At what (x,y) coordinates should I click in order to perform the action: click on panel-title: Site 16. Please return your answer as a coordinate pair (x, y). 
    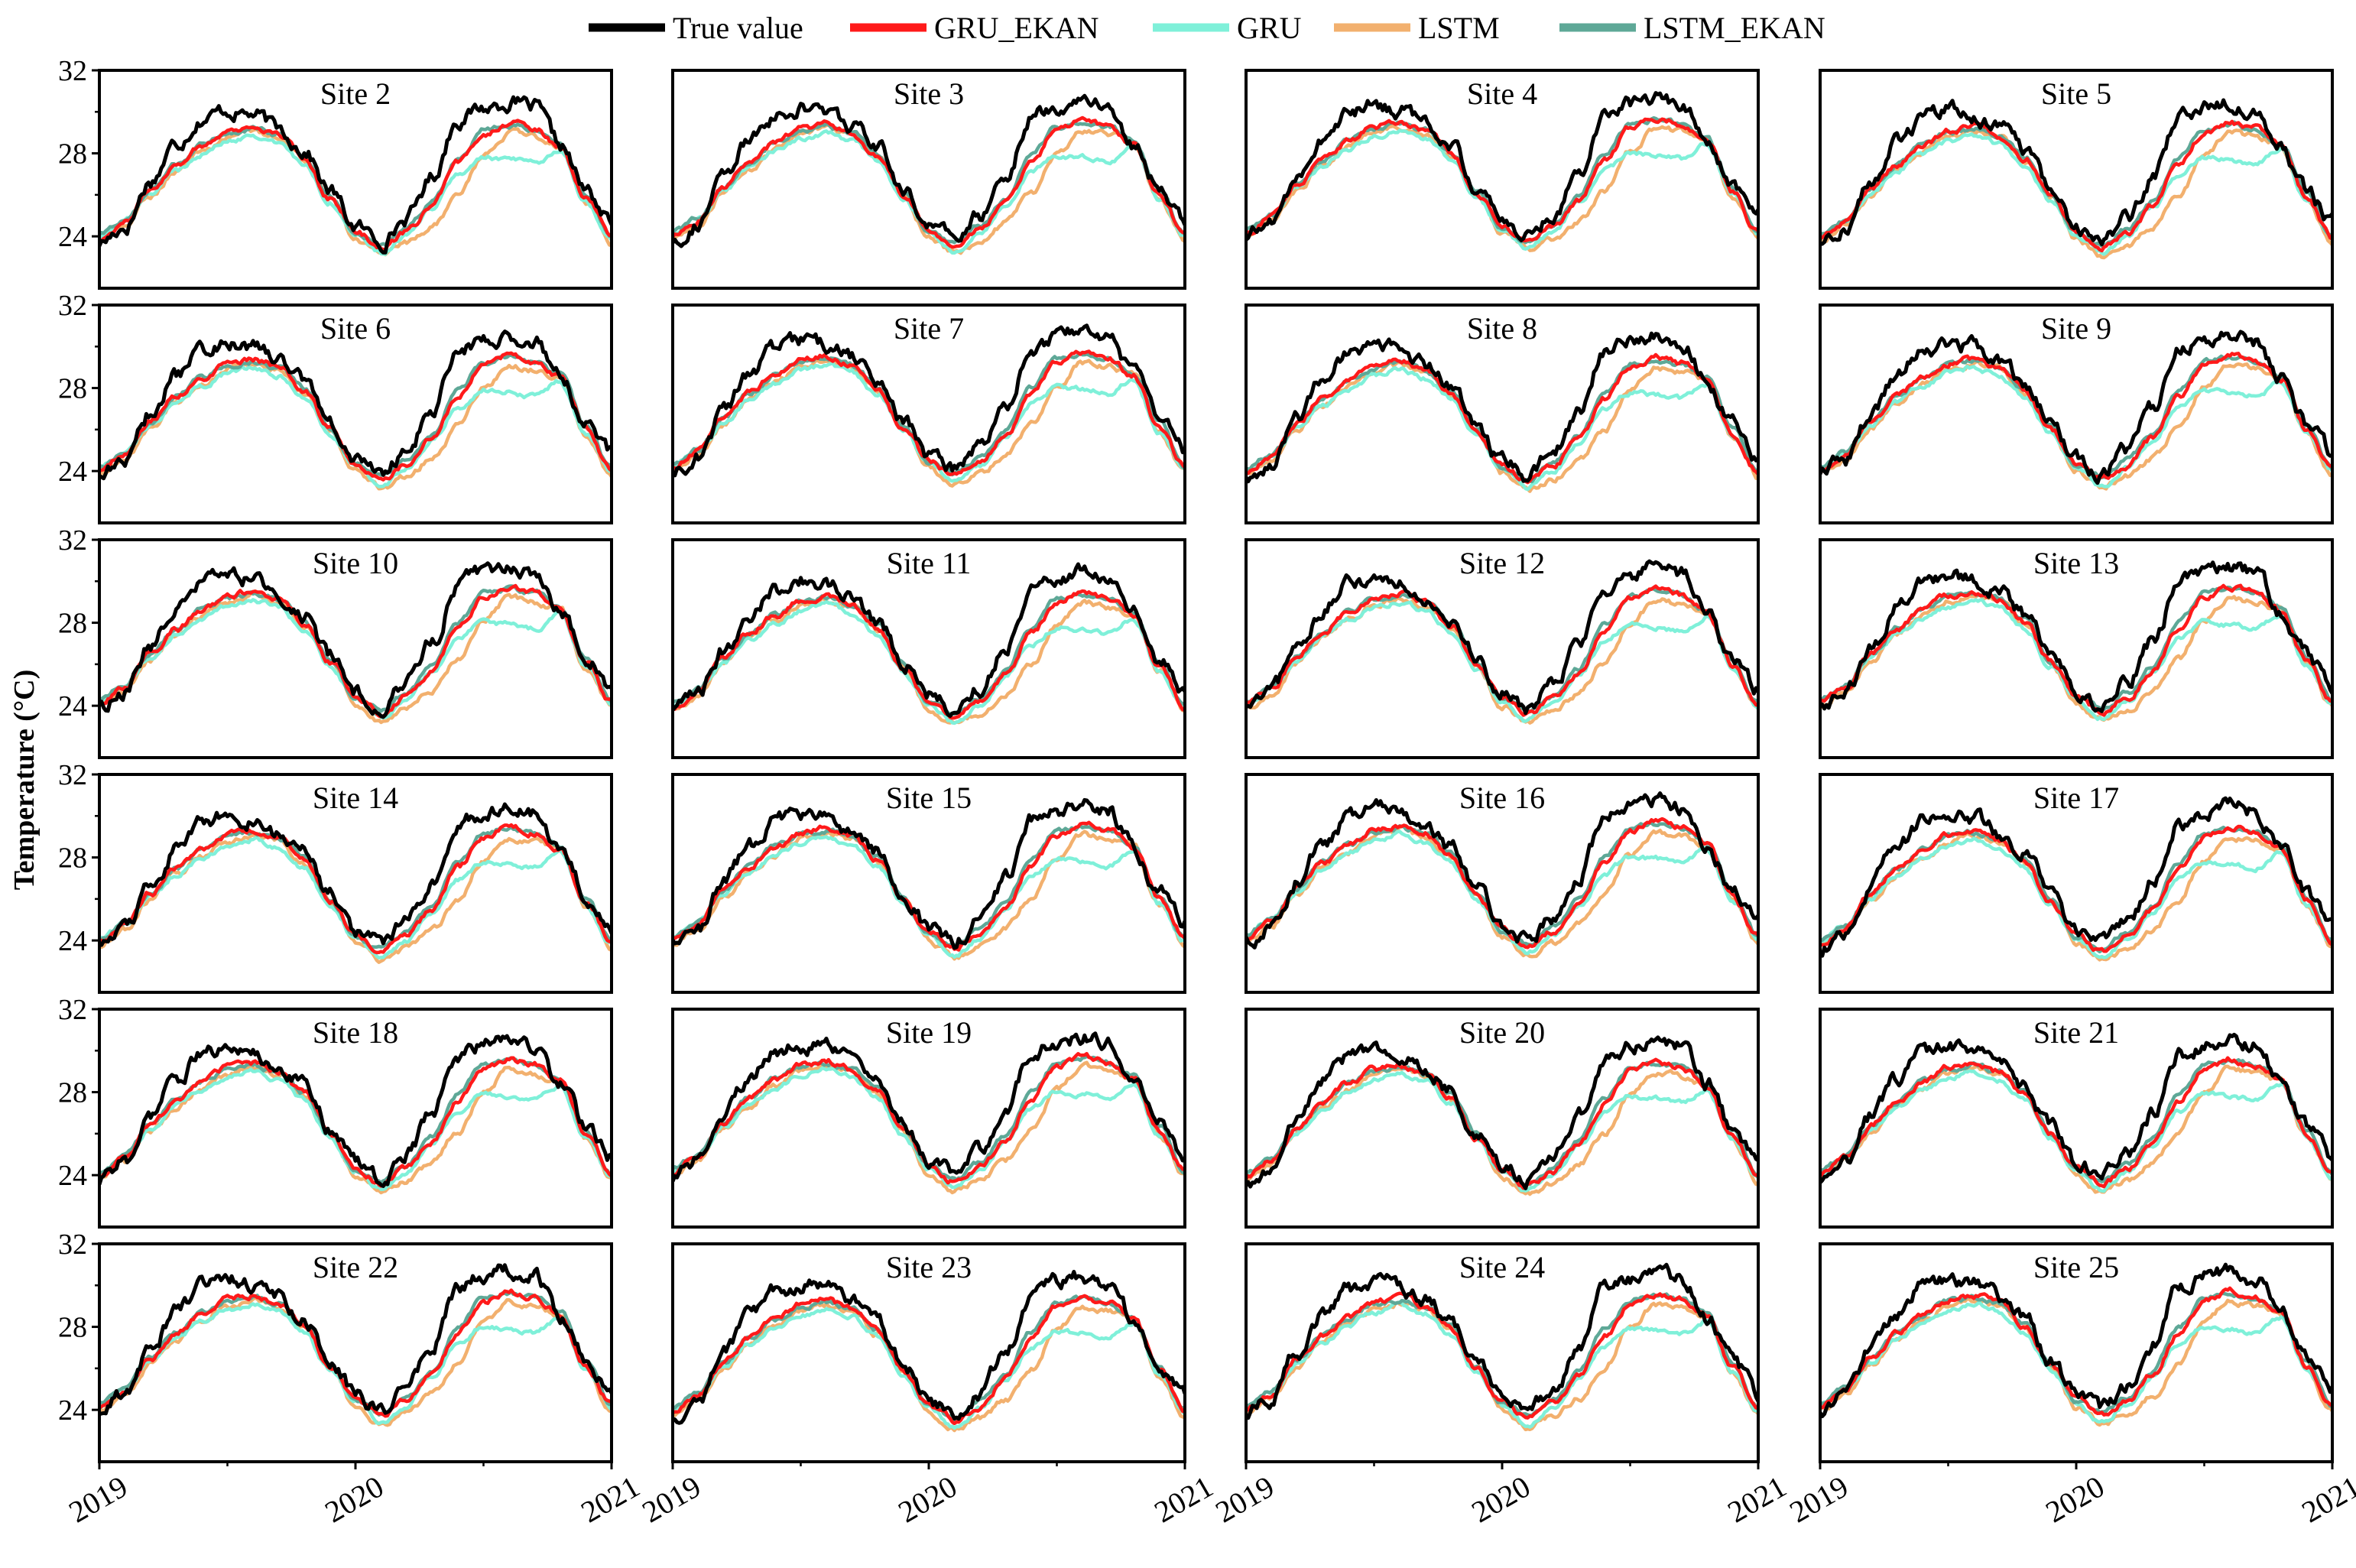
    Looking at the image, I should click on (1502, 798).